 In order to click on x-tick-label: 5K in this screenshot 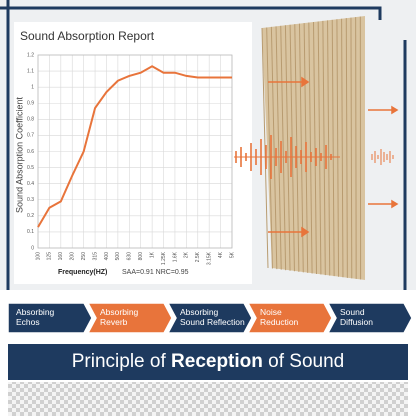, I will do `click(232, 254)`.